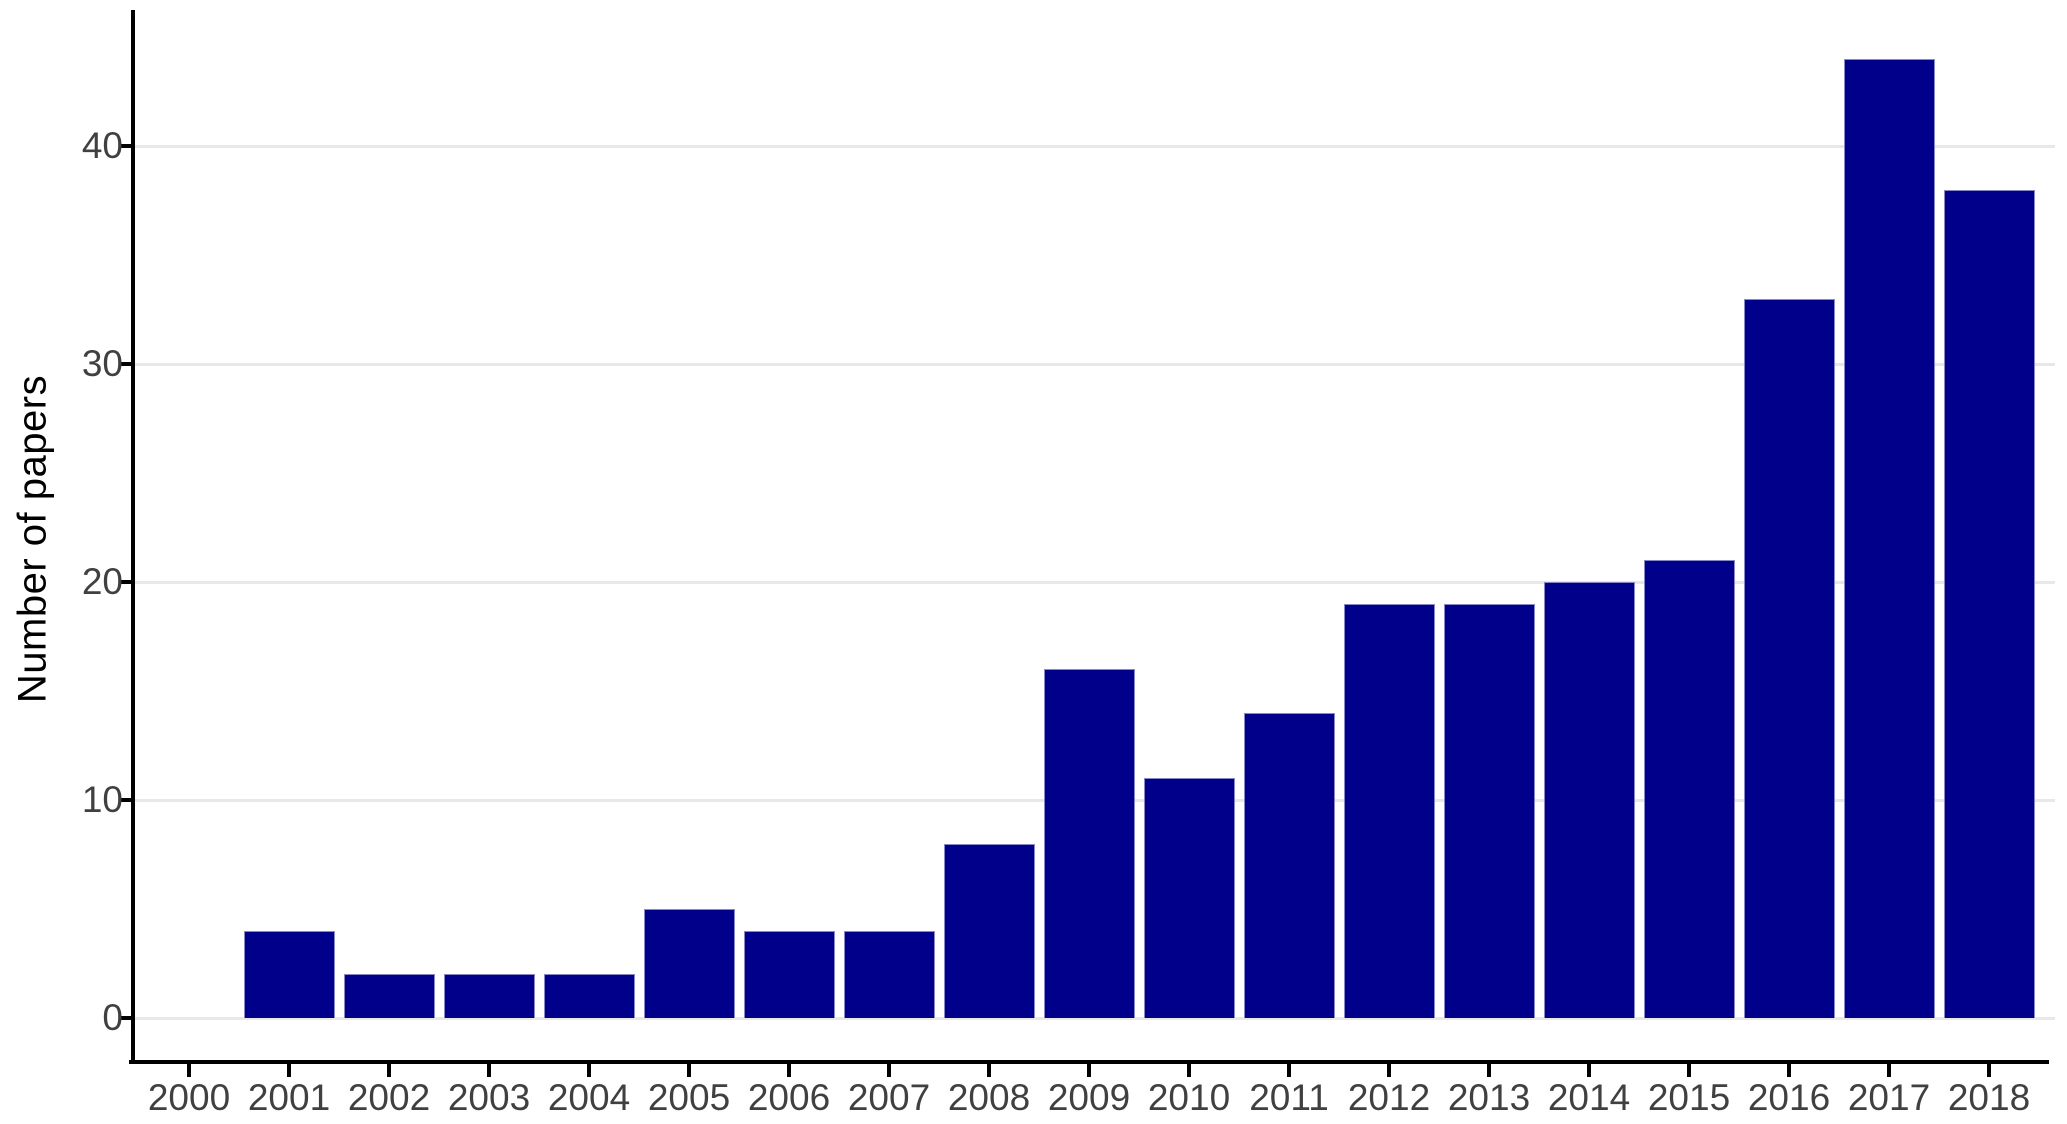 Image resolution: width=2067 pixels, height=1124 pixels. I want to click on x-tick-label-2012: 2012, so click(1389, 1097).